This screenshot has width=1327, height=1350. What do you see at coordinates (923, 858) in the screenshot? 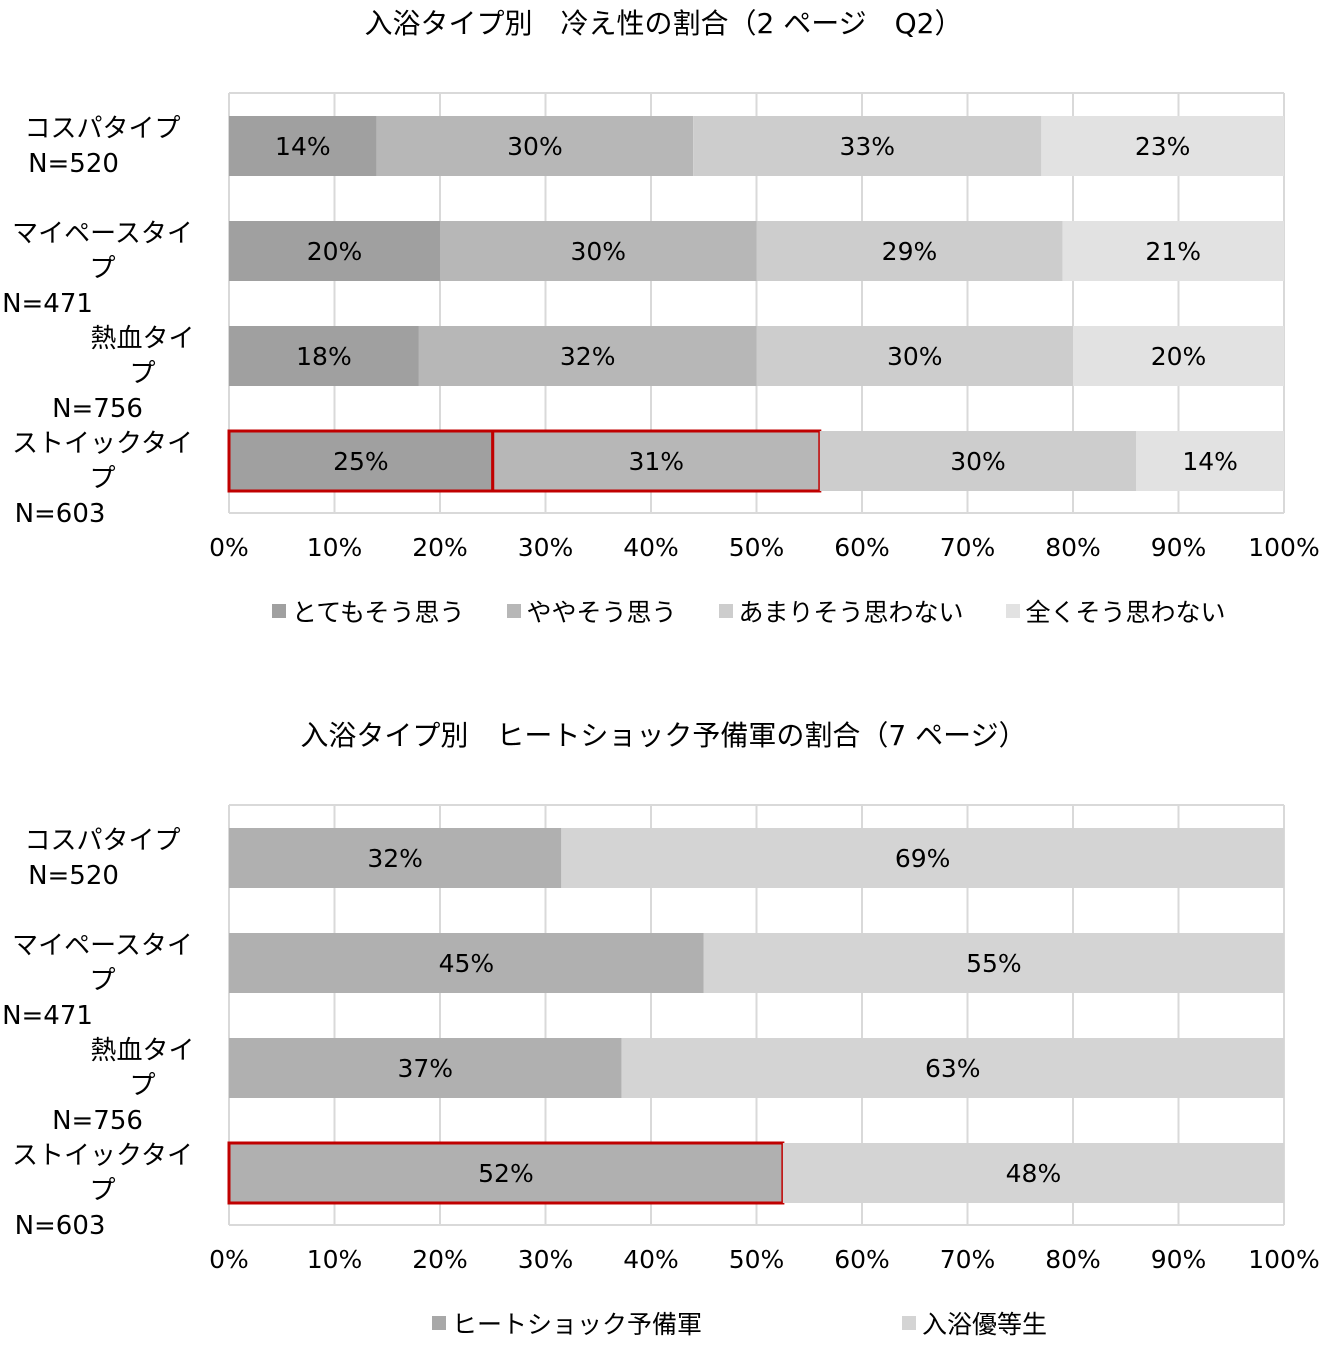
I see `data-label: 69%` at bounding box center [923, 858].